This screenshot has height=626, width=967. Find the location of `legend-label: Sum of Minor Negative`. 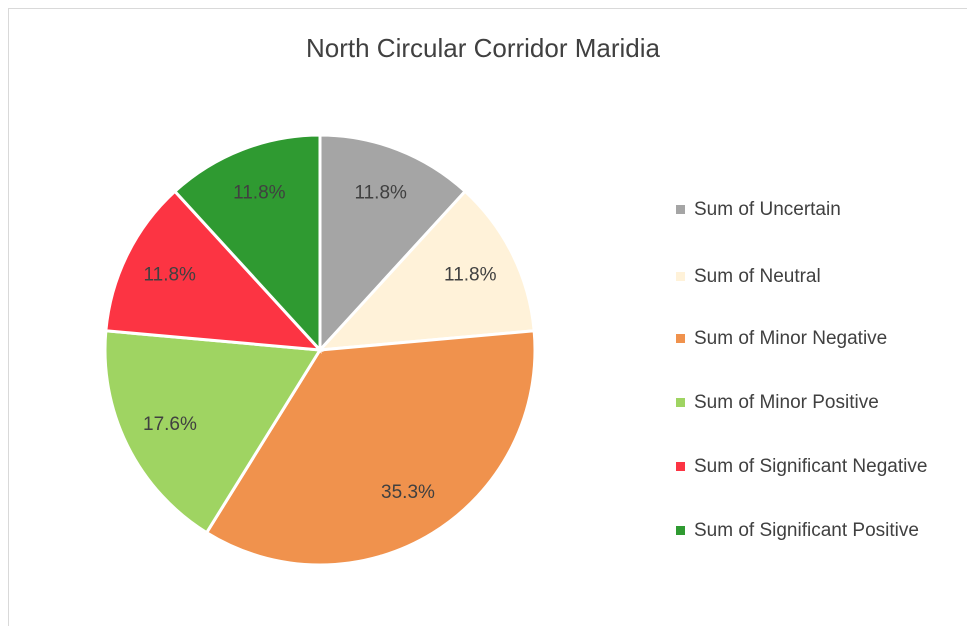

legend-label: Sum of Minor Negative is located at coordinates (791, 338).